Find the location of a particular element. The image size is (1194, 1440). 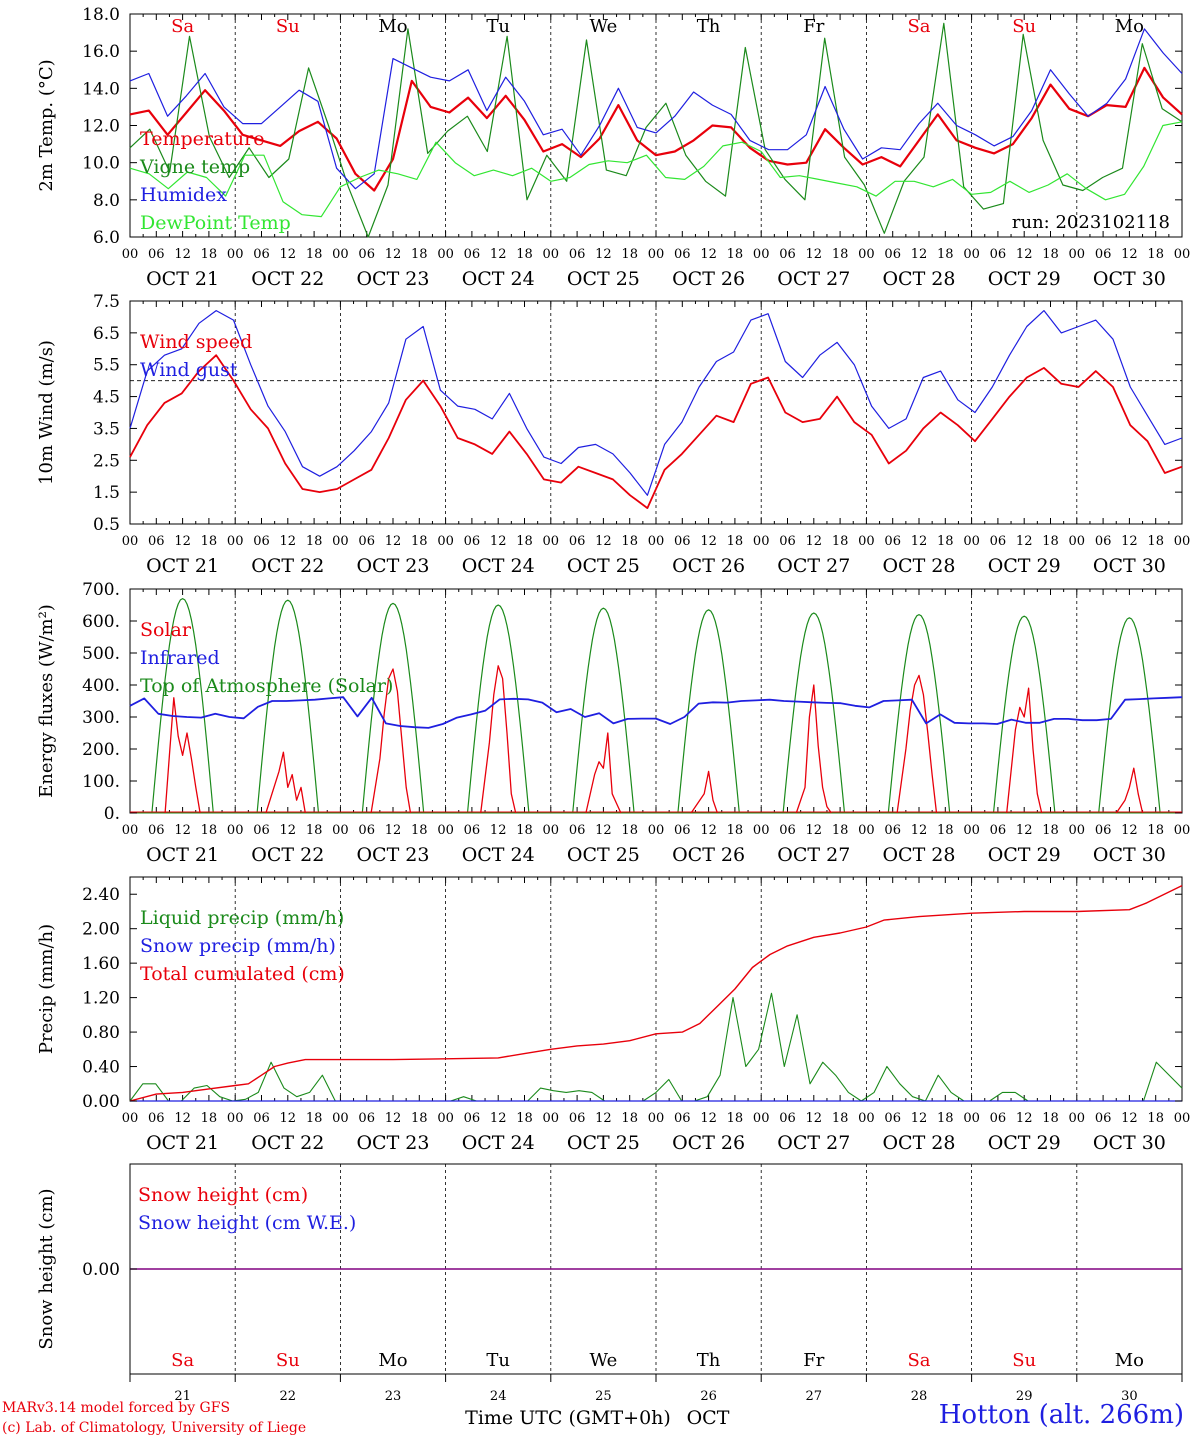

wind-tick-label: 6.5 is located at coordinates (106, 334).